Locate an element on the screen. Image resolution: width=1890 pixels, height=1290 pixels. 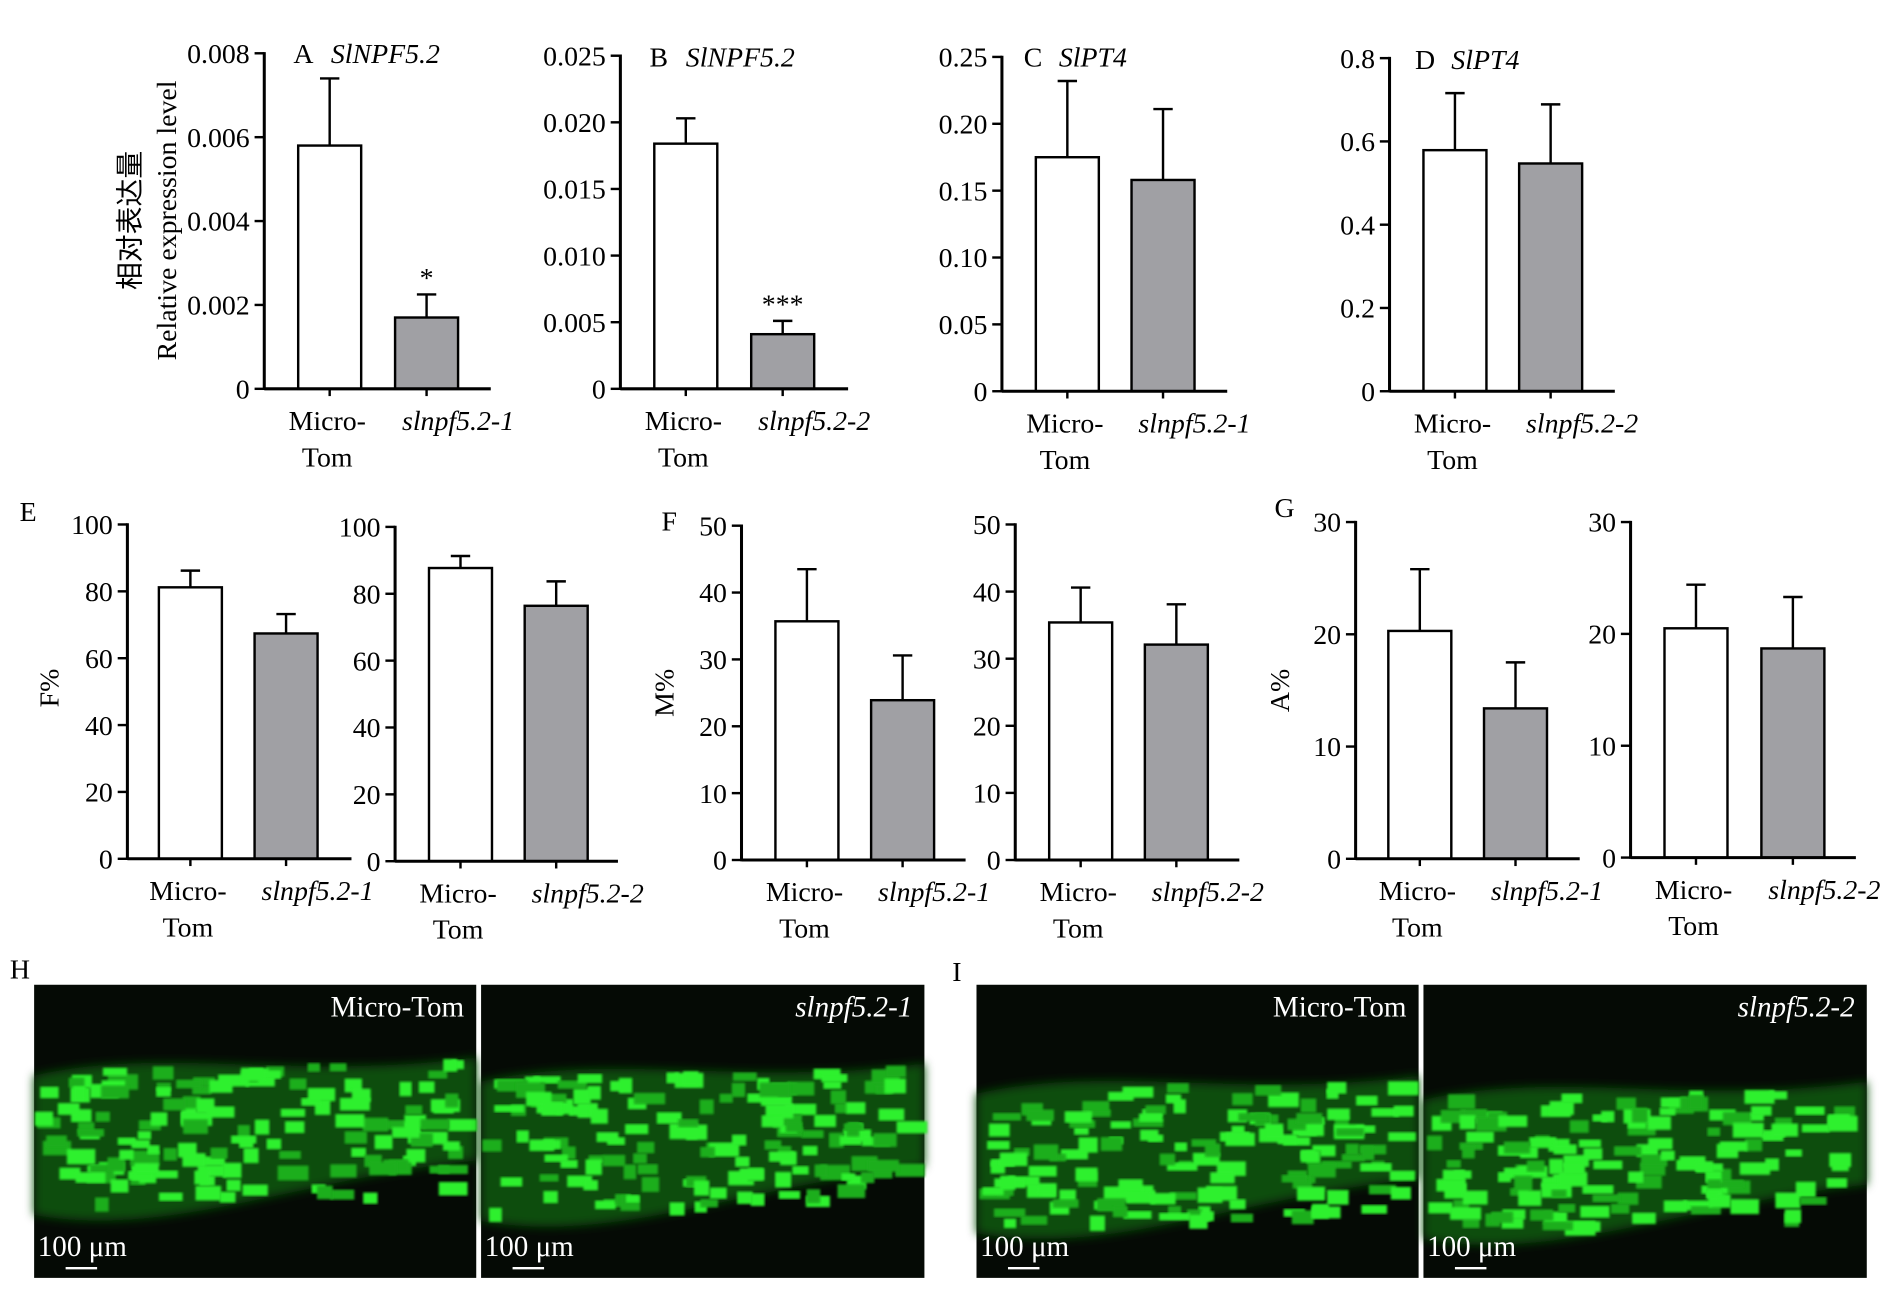
y-axis-label: A% is located at coordinates (1280, 690).